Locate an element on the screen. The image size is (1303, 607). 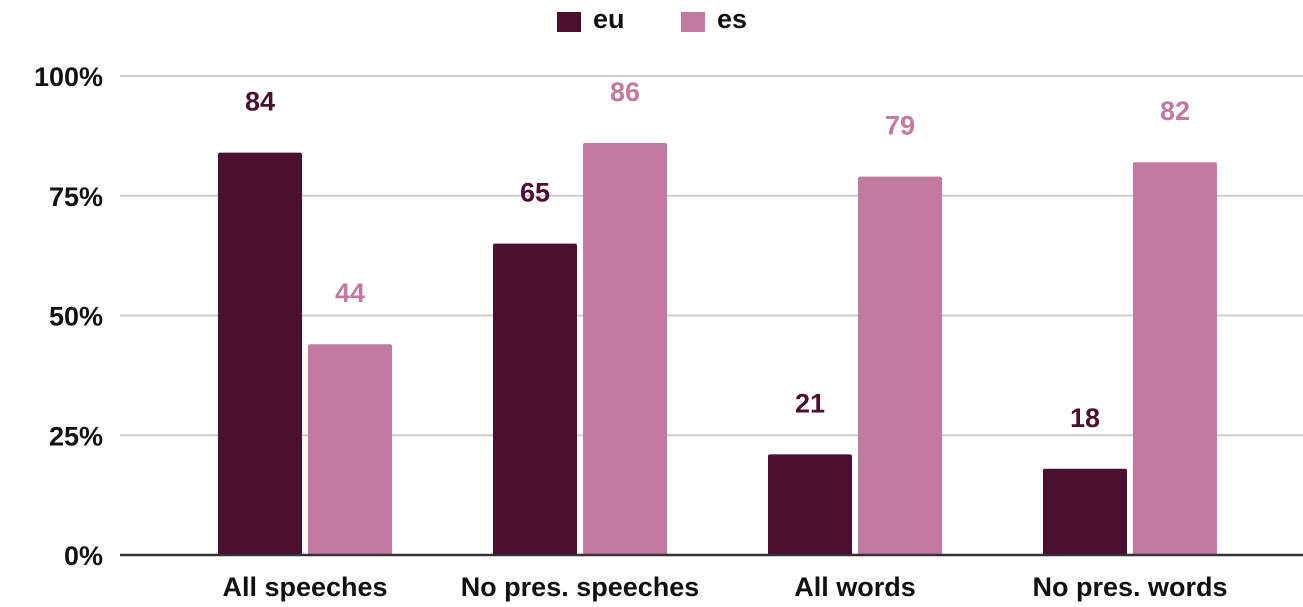
y-tick-label: 75% is located at coordinates (76, 197).